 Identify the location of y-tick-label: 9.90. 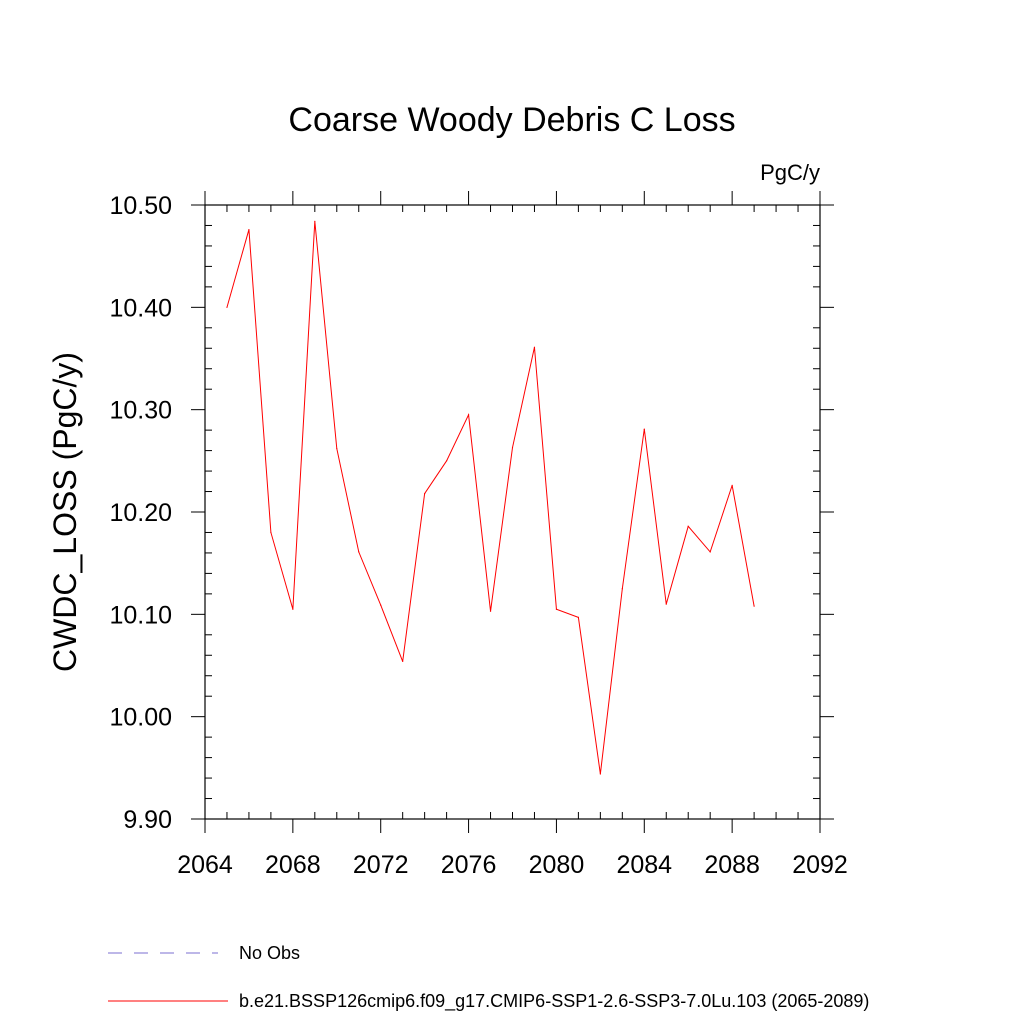
(147, 820).